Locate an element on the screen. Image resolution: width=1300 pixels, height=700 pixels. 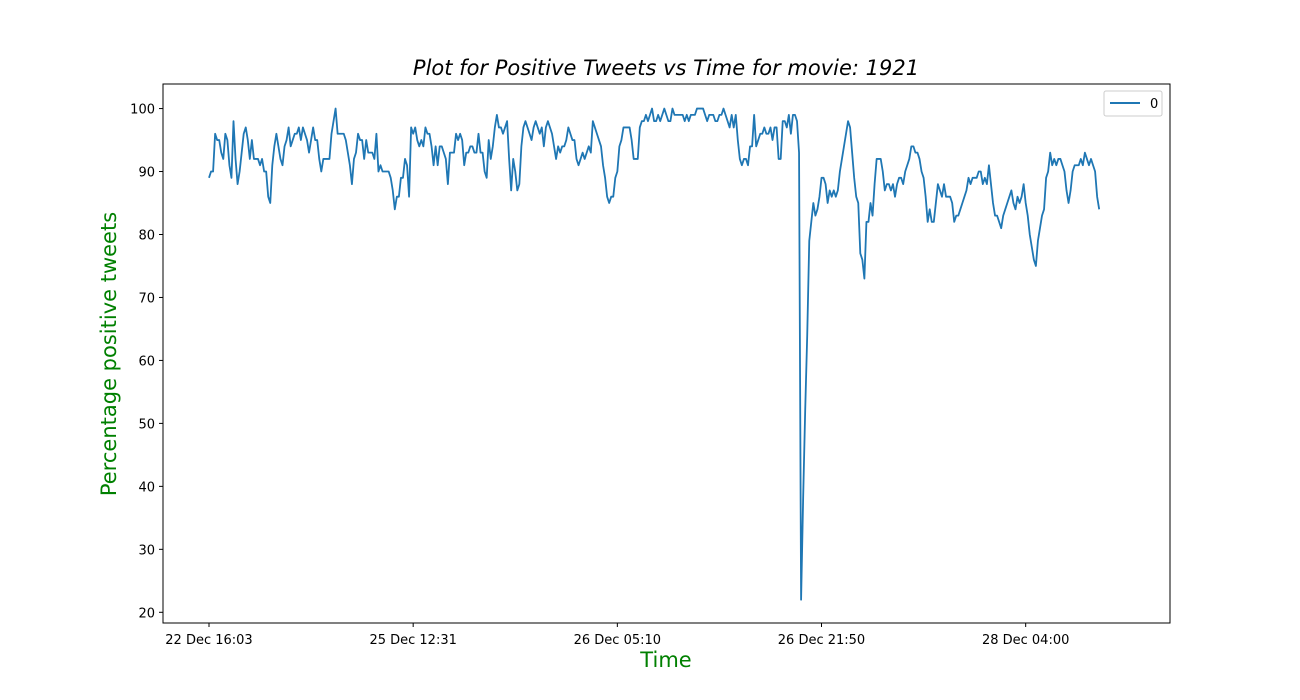
y-tick-label: 40 is located at coordinates (146, 487).